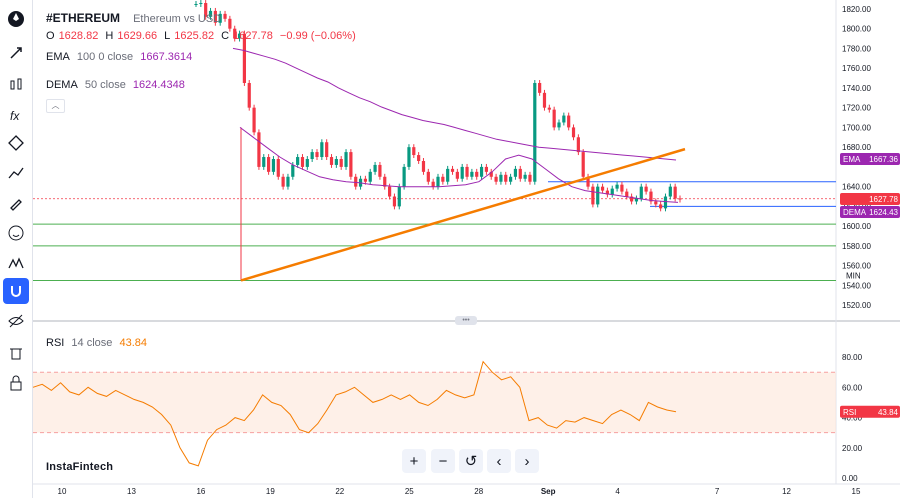  Describe the element at coordinates (121, 57) in the screenshot. I see `ema-legend: EMA 100 0 close 1667.3614` at that location.